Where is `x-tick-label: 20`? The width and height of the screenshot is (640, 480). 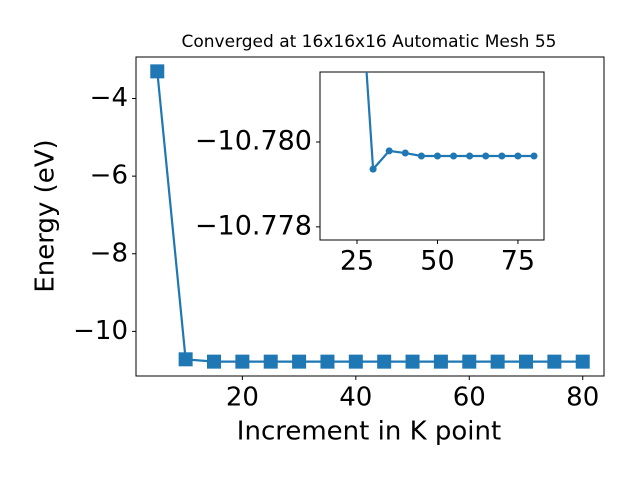
x-tick-label: 20 is located at coordinates (242, 398).